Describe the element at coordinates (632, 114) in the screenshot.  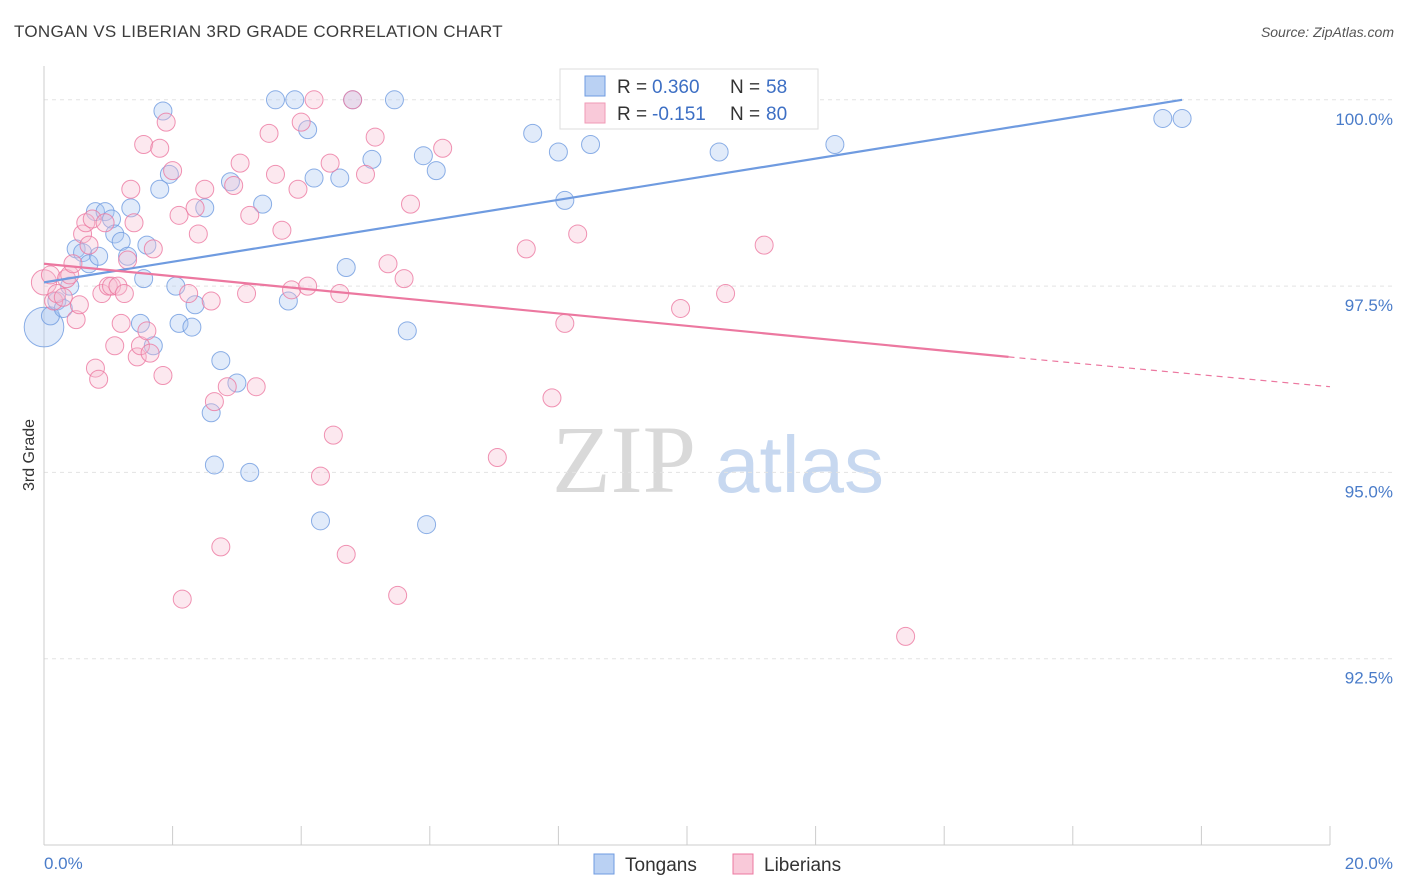
I see `legend-r-label-1: R =` at that location.